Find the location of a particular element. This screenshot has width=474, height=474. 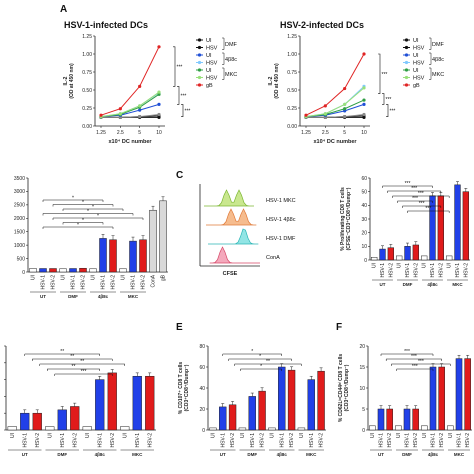

panel-letter-f: F is located at coordinates (339, 327).